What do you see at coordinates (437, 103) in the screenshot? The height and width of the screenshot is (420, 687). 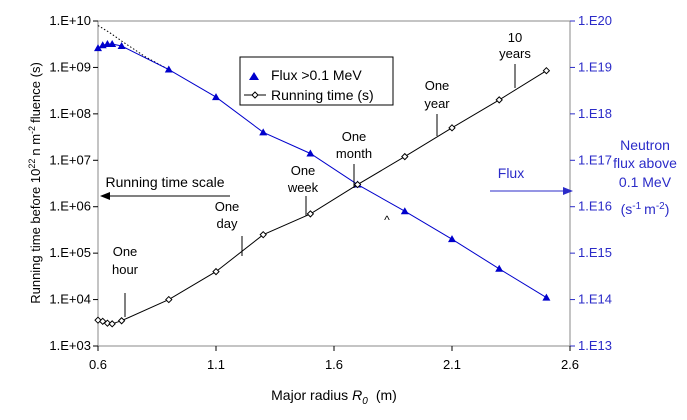 I see `annotation-one-year-line2: year` at bounding box center [437, 103].